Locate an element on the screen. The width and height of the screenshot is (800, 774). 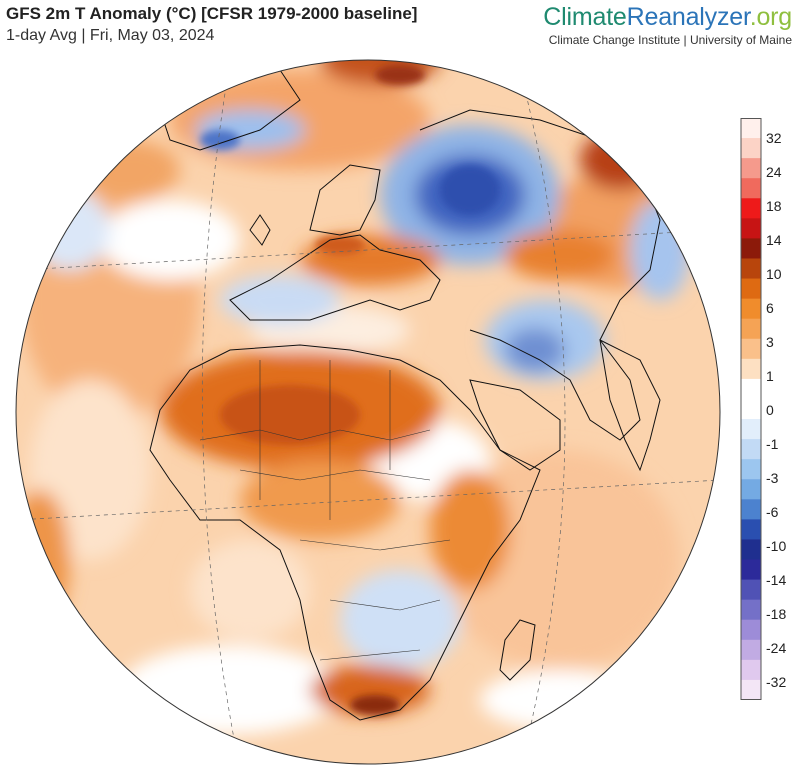
logo-part-reanalyzer: Reanalyzer is located at coordinates (688, 17).